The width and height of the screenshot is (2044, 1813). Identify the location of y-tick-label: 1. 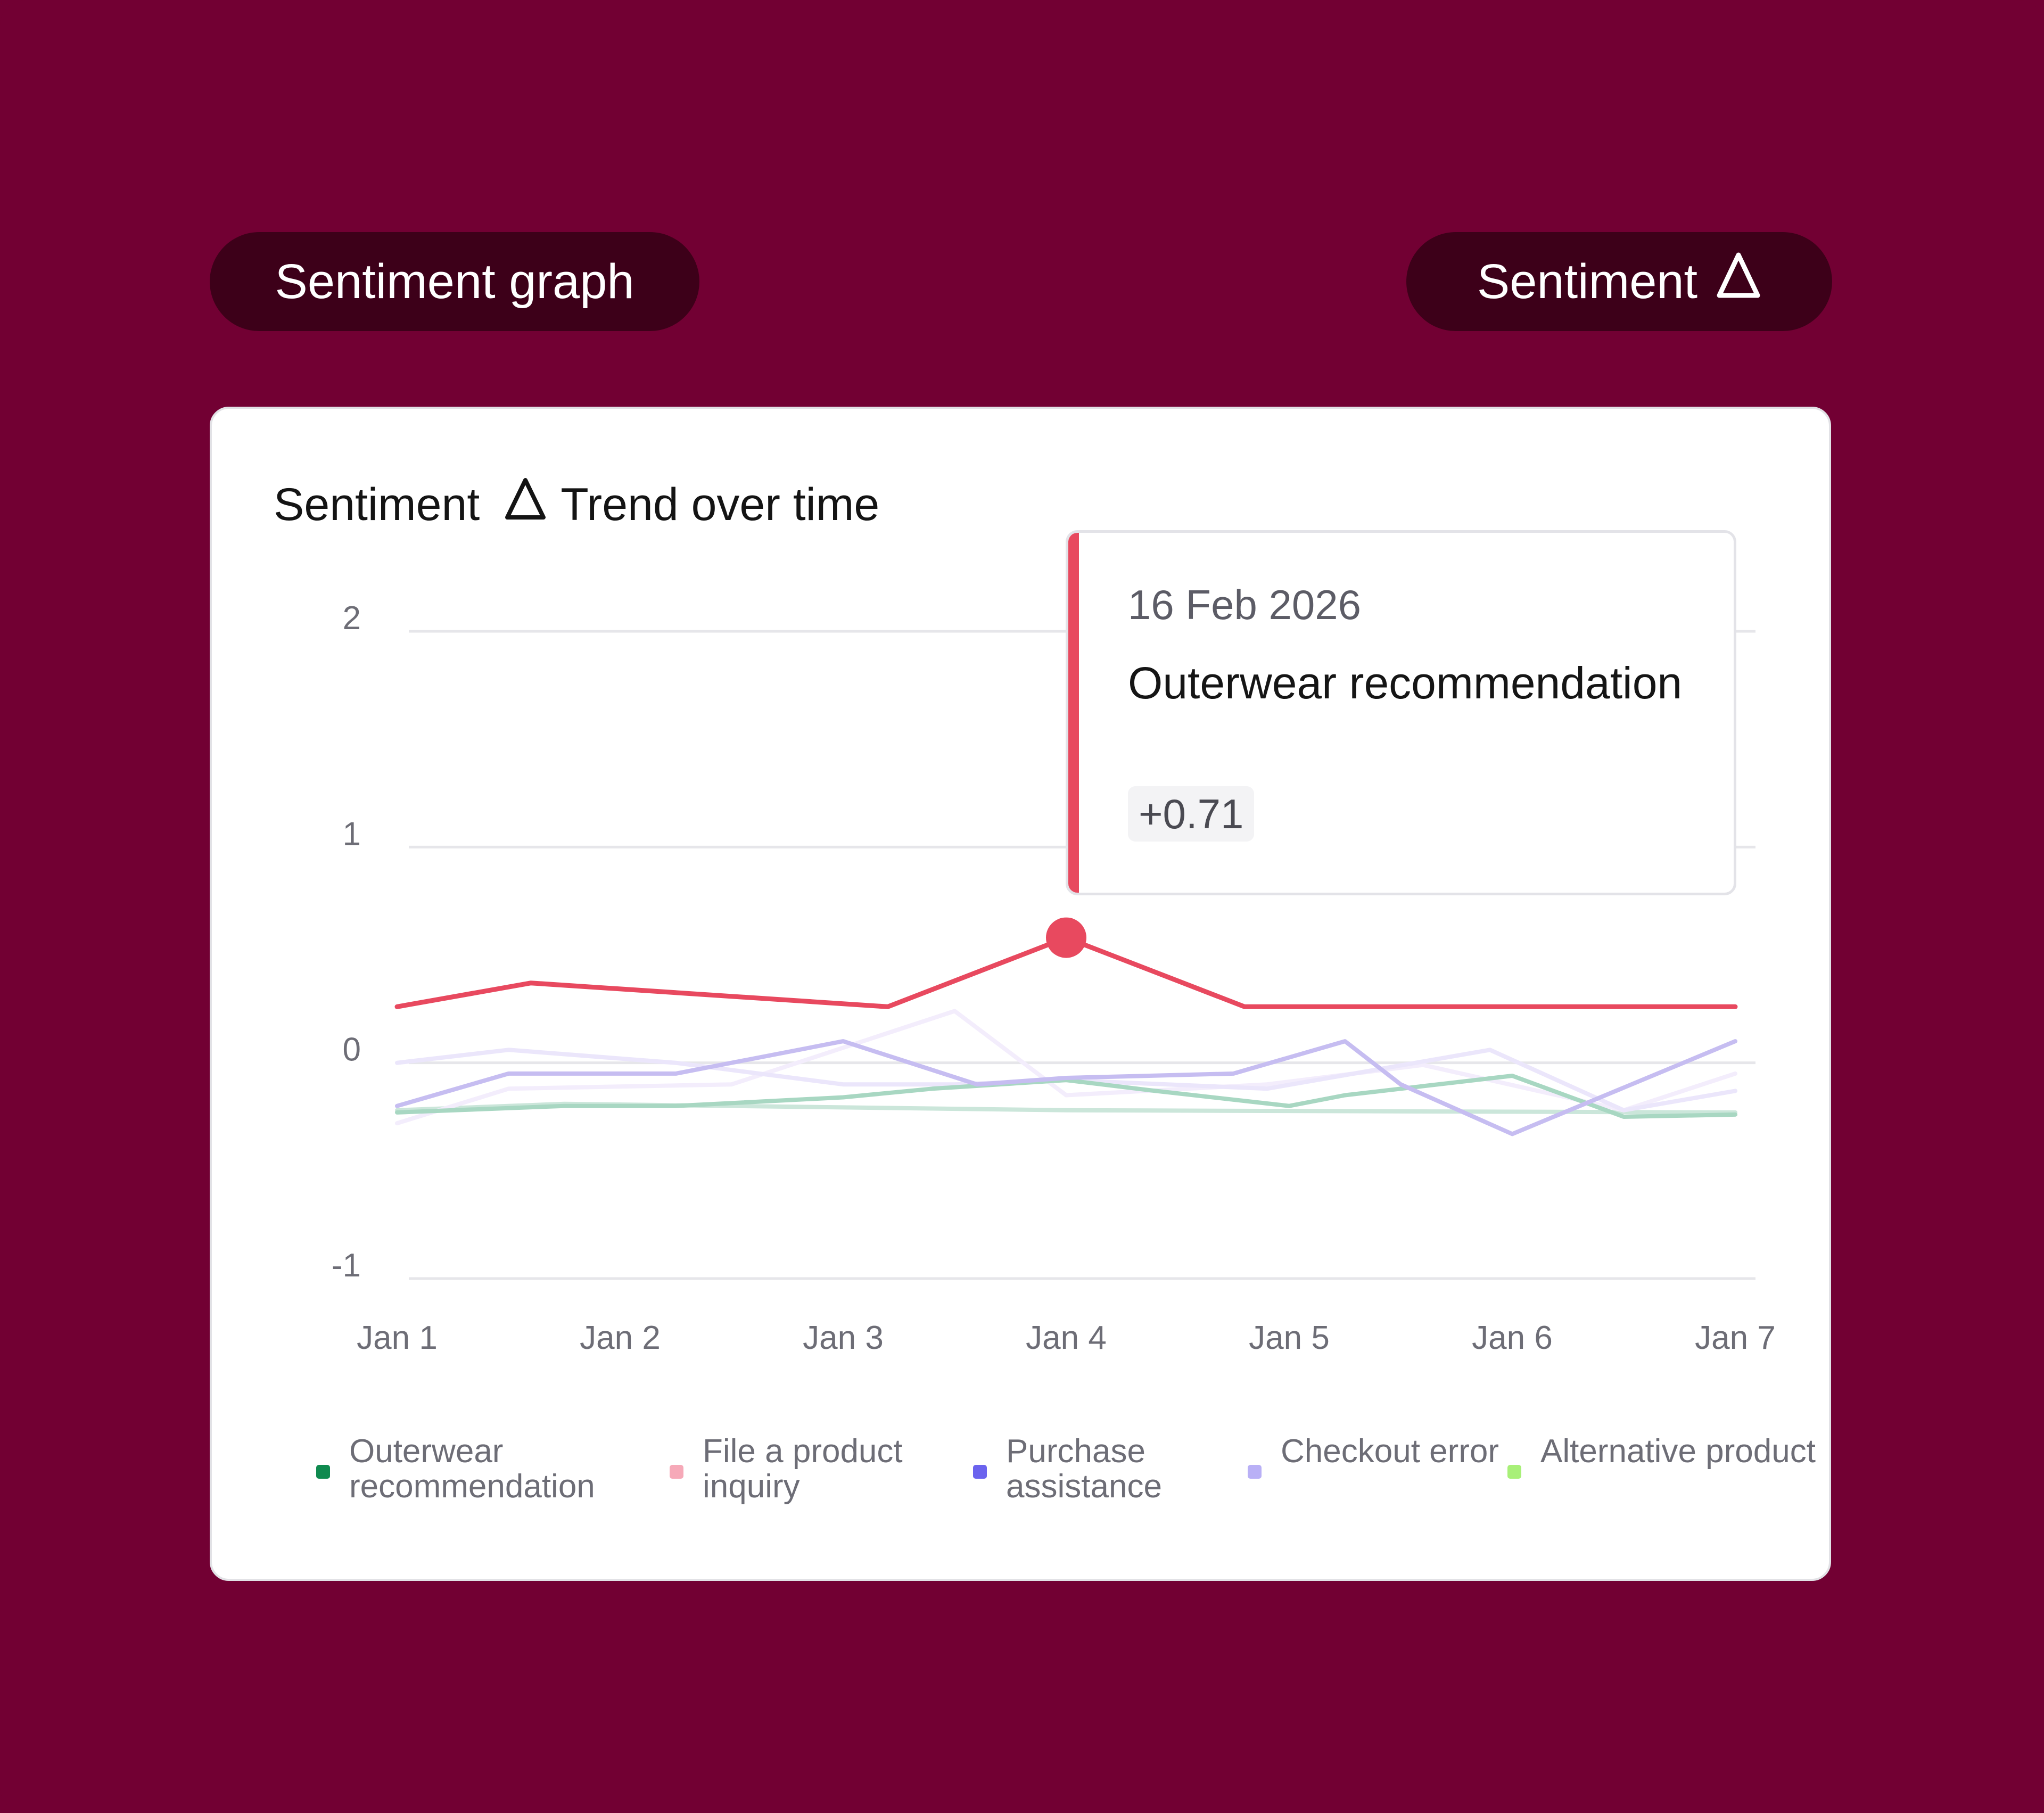
(352, 833).